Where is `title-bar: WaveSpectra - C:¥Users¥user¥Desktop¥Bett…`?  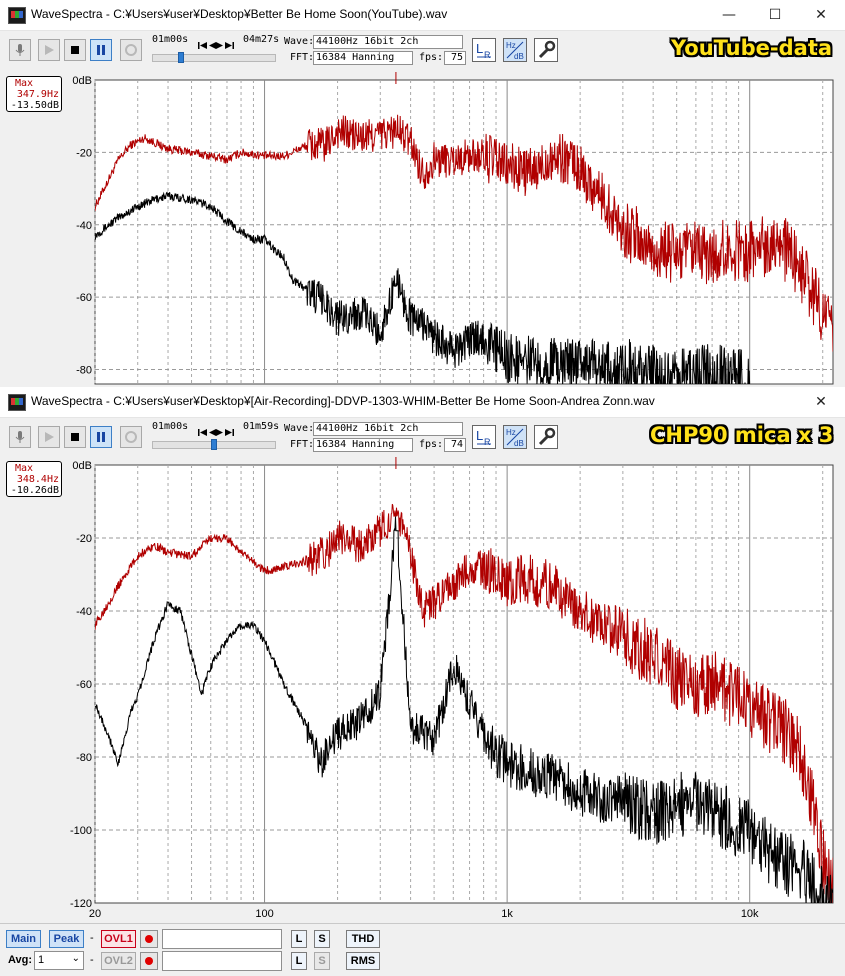
title-bar: WaveSpectra - C:¥Users¥user¥Desktop¥Bett… is located at coordinates (422, 15).